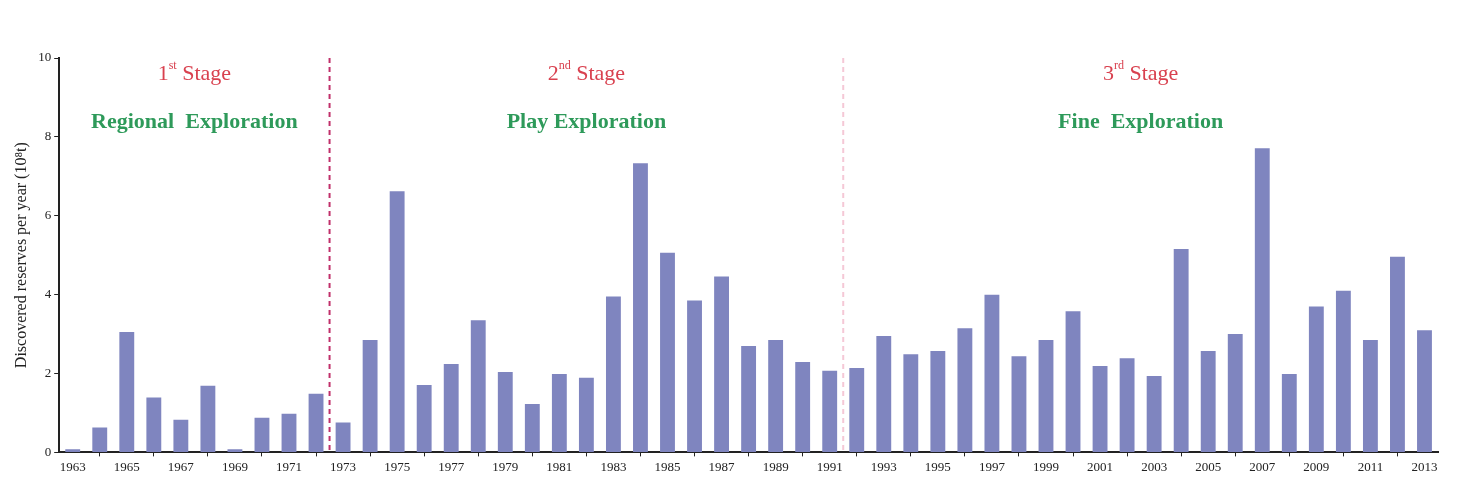  Describe the element at coordinates (1141, 120) in the screenshot. I see `annotation: Fine Exploration` at that location.